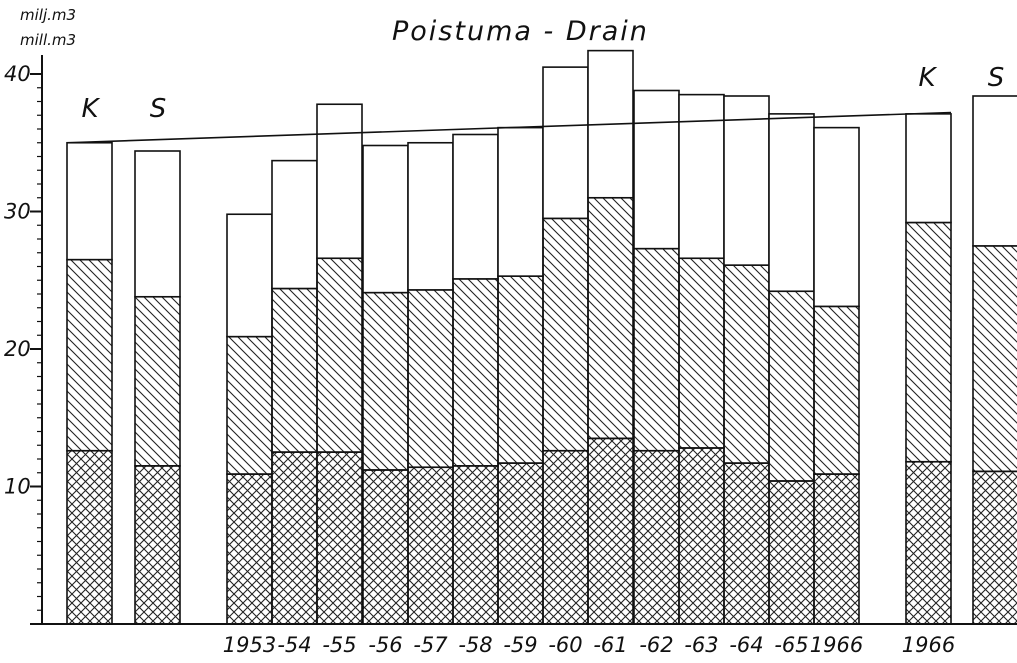  I want to click on y-unit-line-2: mill.m3, so click(48, 40).